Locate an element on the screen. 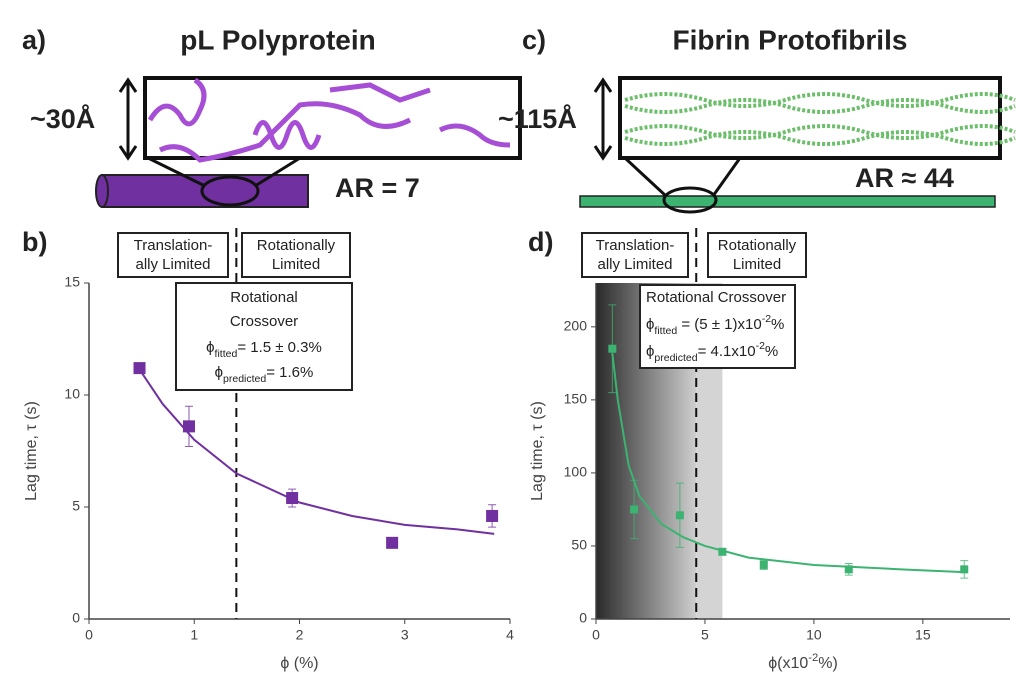 Image resolution: width=1024 pixels, height=689 pixels. panel-c: c) Fibrin Protofibrils ~115Å AR ≈ 44 is located at coordinates (757, 119).